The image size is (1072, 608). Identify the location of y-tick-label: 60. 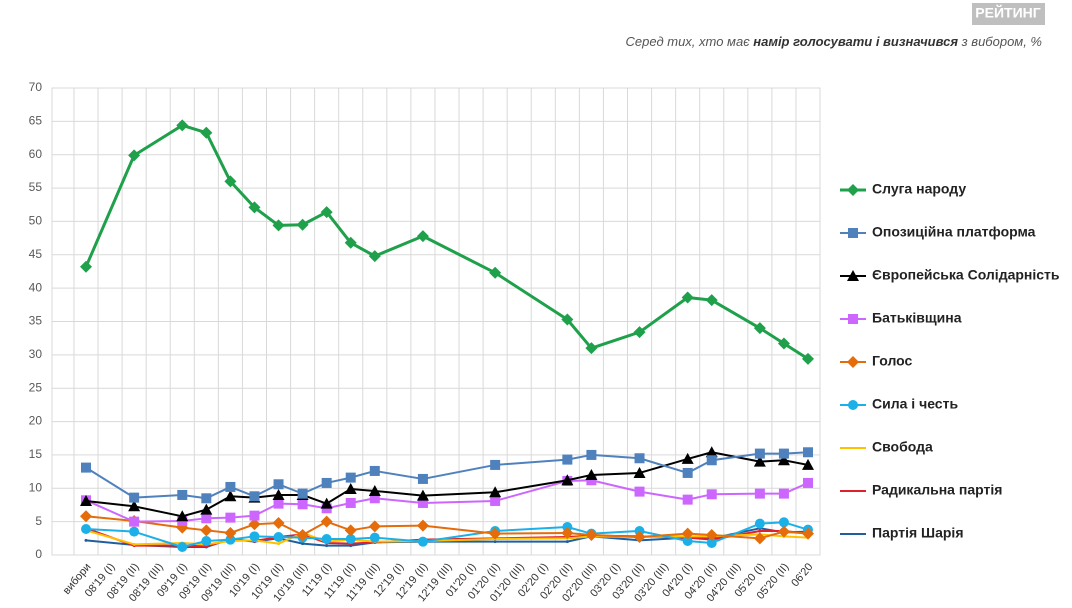
(36, 154).